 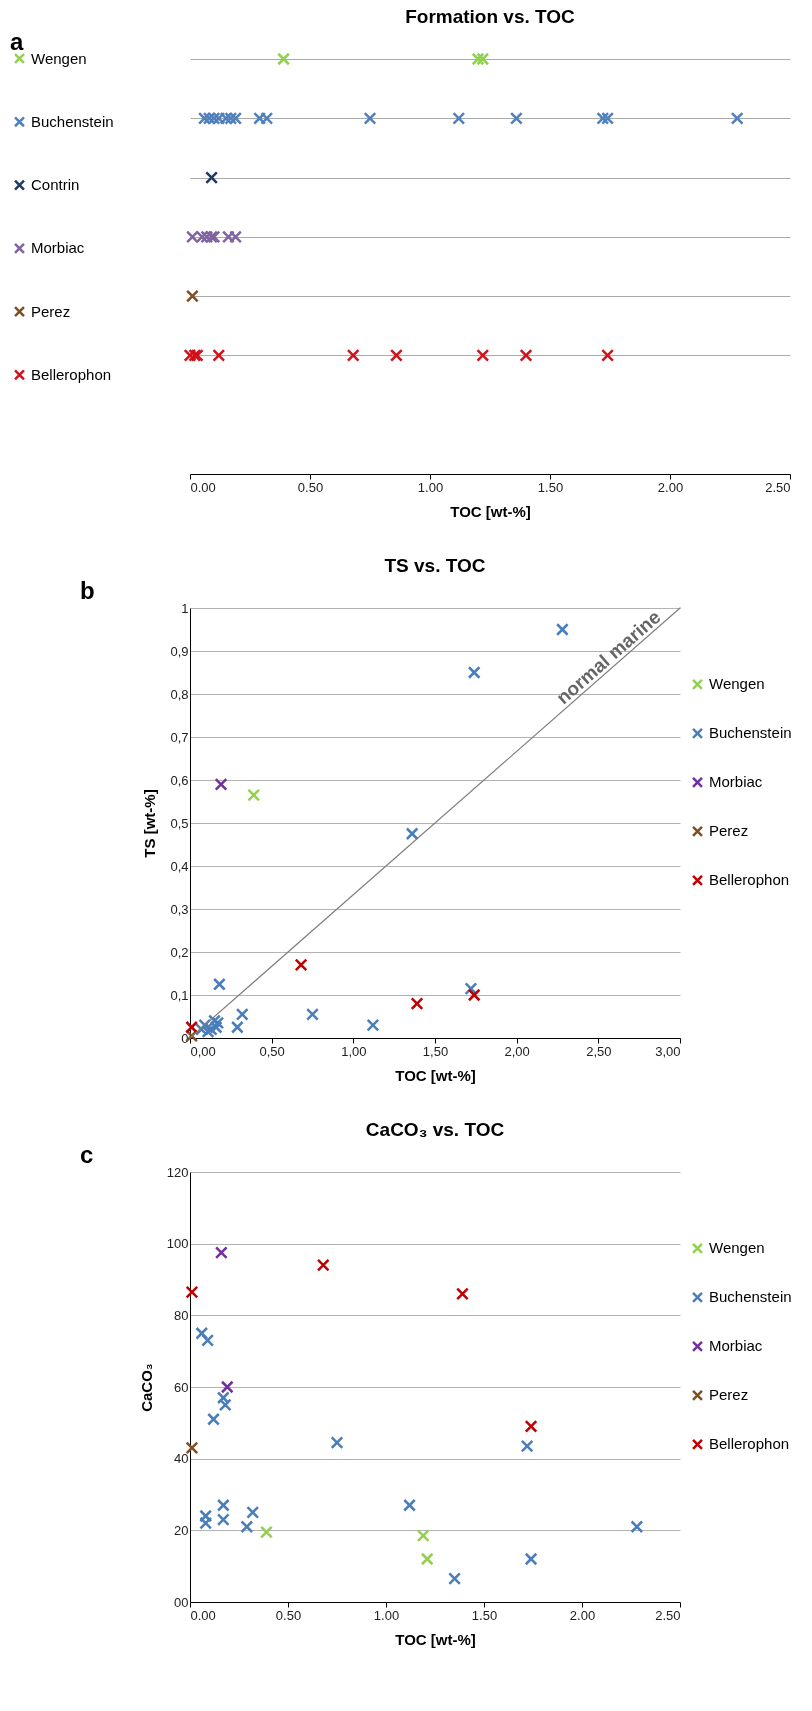 I want to click on y-tick-label: 0,3, so click(x=179, y=909).